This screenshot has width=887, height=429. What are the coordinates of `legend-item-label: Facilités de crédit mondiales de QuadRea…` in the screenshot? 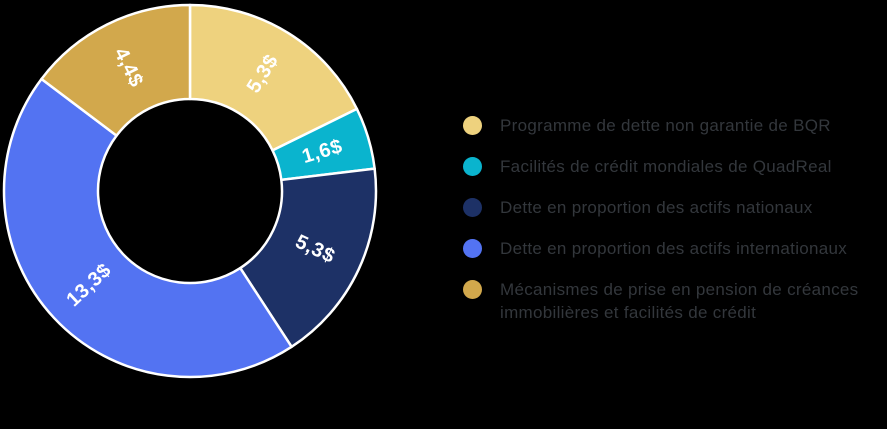 It's located at (666, 166).